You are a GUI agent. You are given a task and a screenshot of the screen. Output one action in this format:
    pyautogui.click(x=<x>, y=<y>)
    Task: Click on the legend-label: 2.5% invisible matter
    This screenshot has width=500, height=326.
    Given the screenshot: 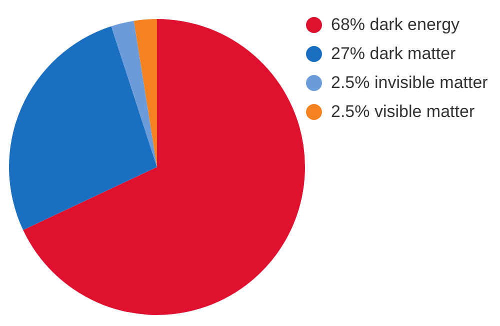 What is the action you would take?
    pyautogui.click(x=409, y=82)
    